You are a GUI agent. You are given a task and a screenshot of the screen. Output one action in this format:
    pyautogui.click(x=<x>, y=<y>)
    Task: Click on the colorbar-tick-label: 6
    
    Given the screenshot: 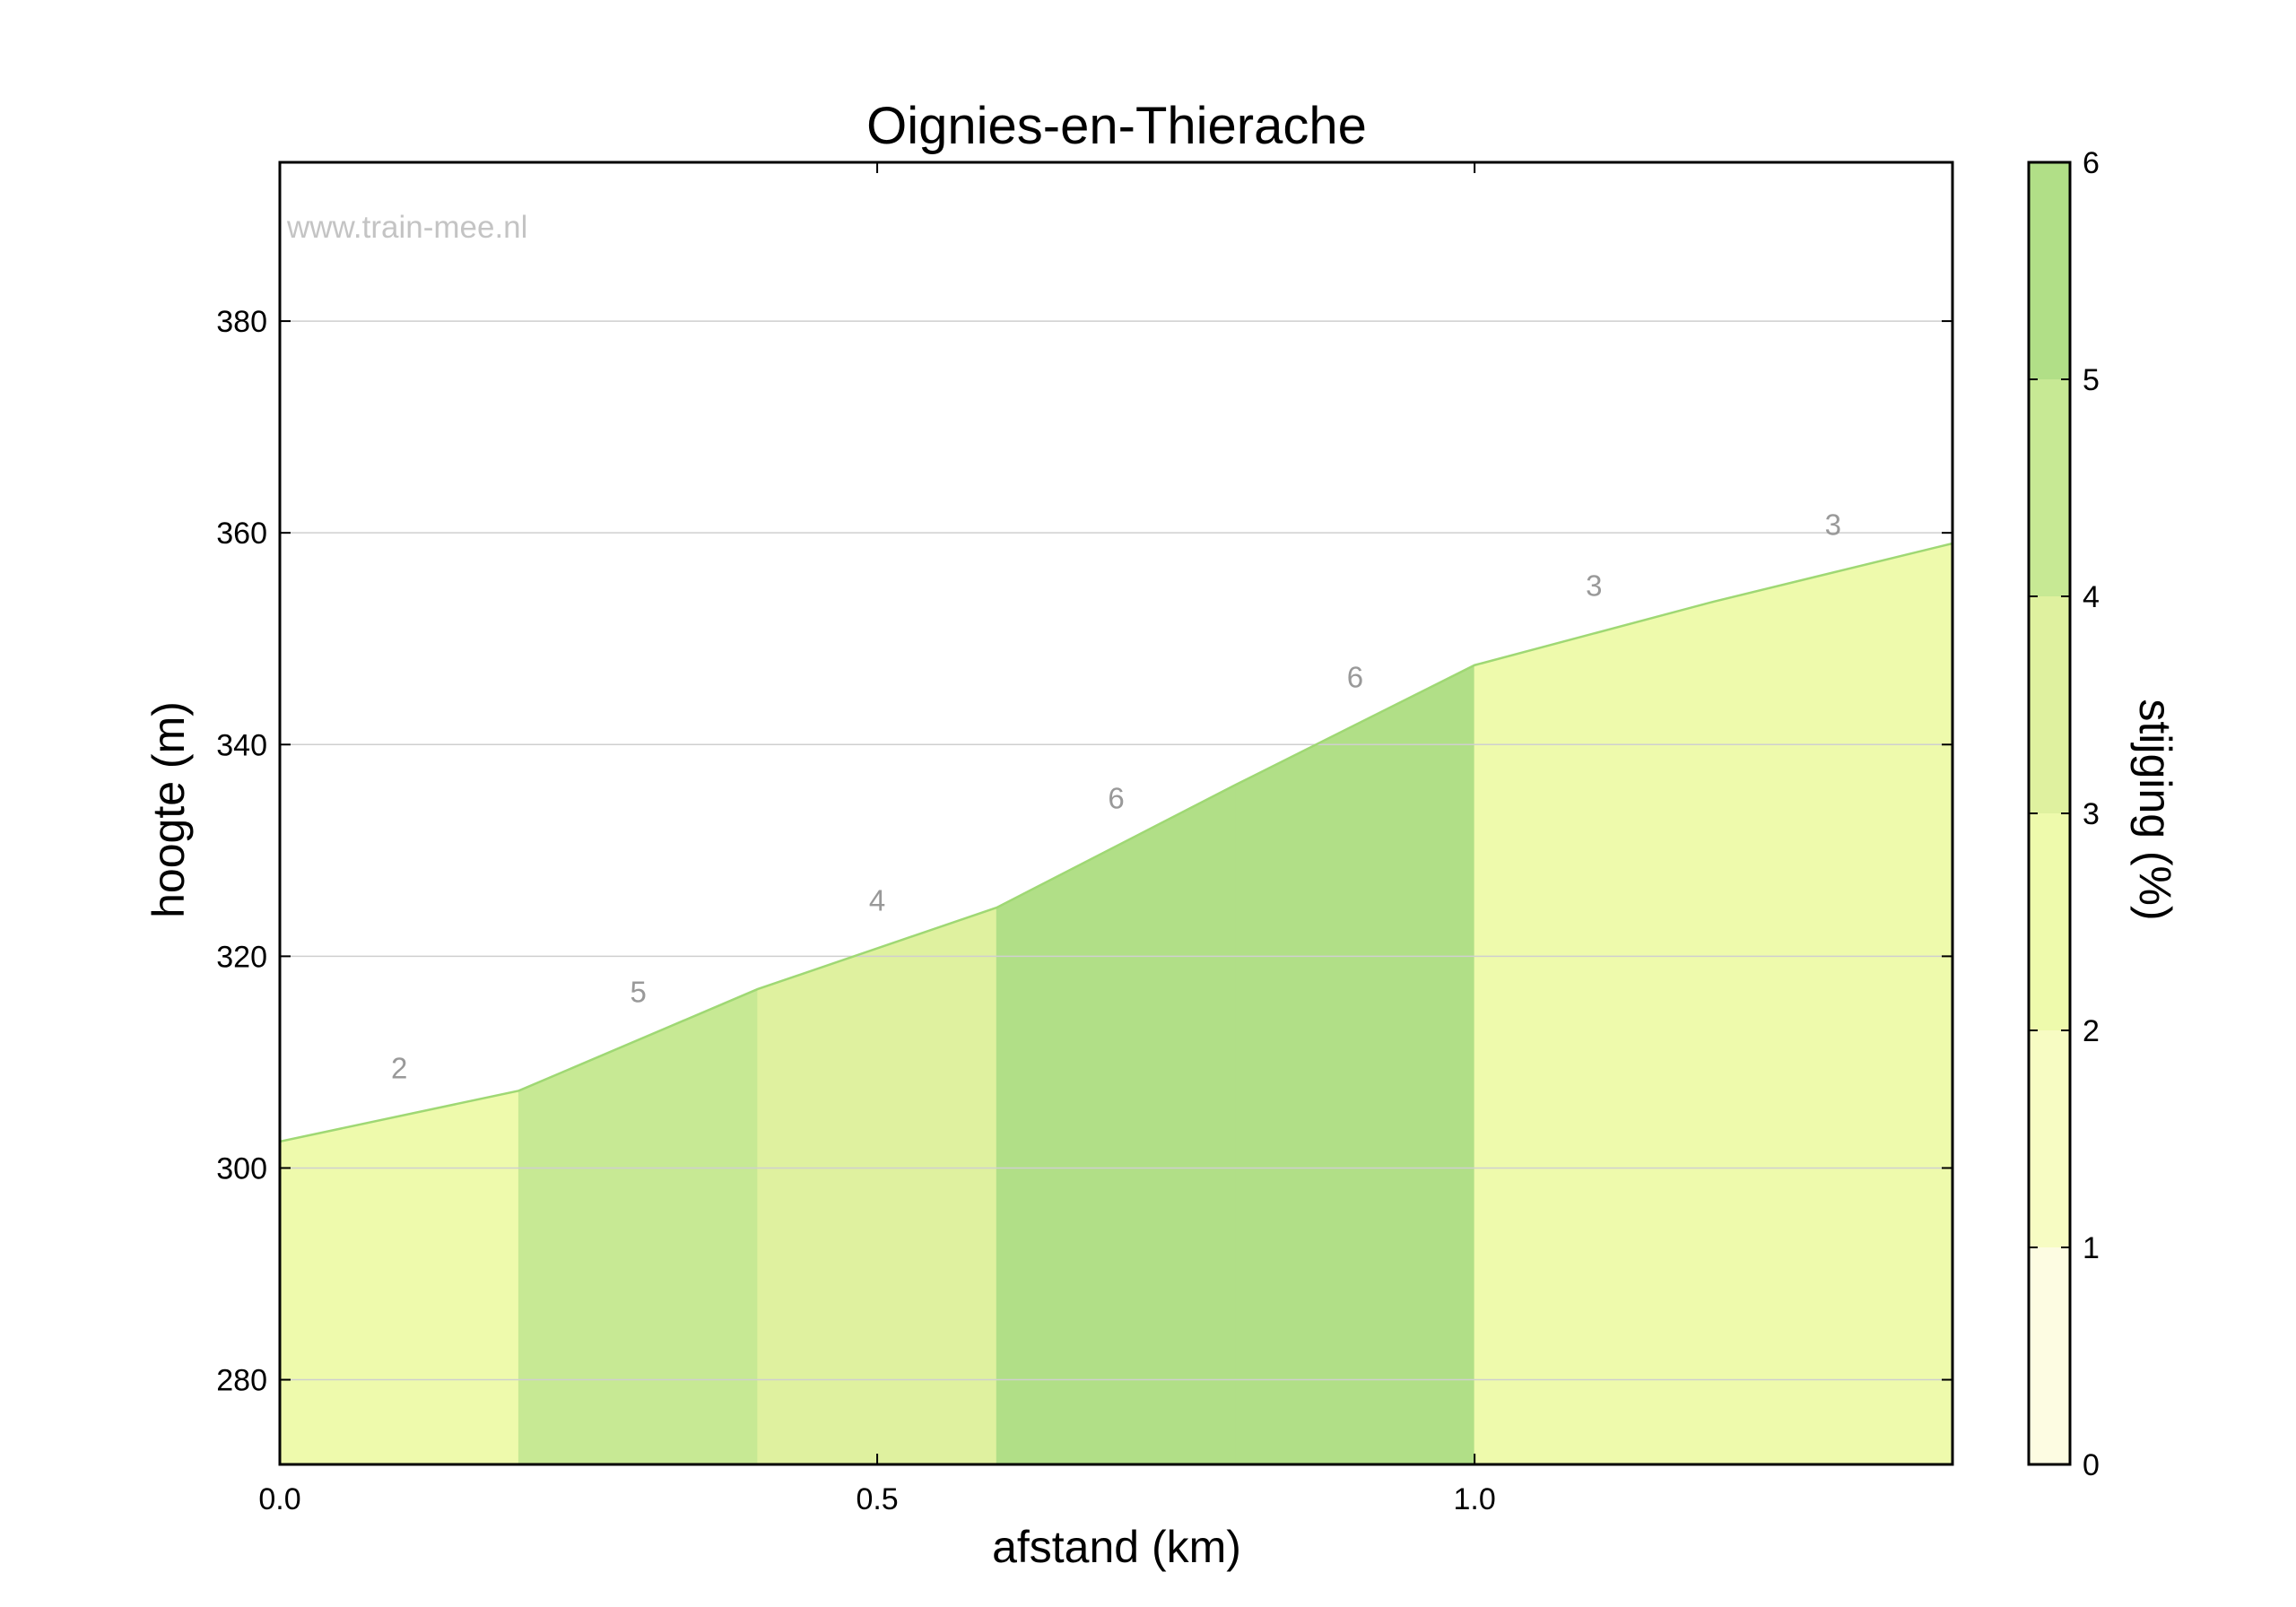 What is the action you would take?
    pyautogui.click(x=2091, y=163)
    